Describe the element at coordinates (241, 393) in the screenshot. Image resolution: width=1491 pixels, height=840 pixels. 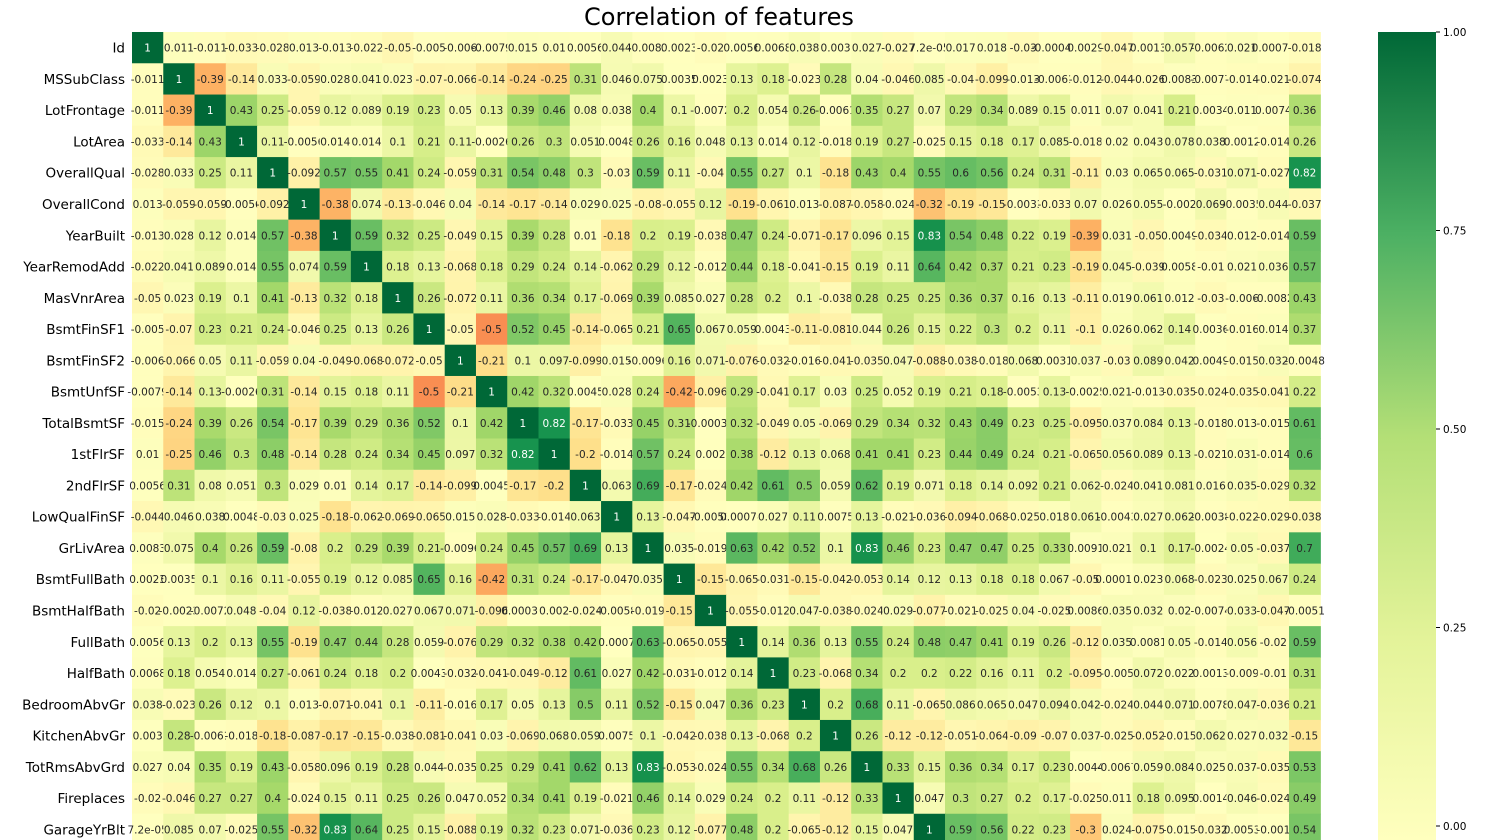
I see `cell-value: -0.0026` at that location.